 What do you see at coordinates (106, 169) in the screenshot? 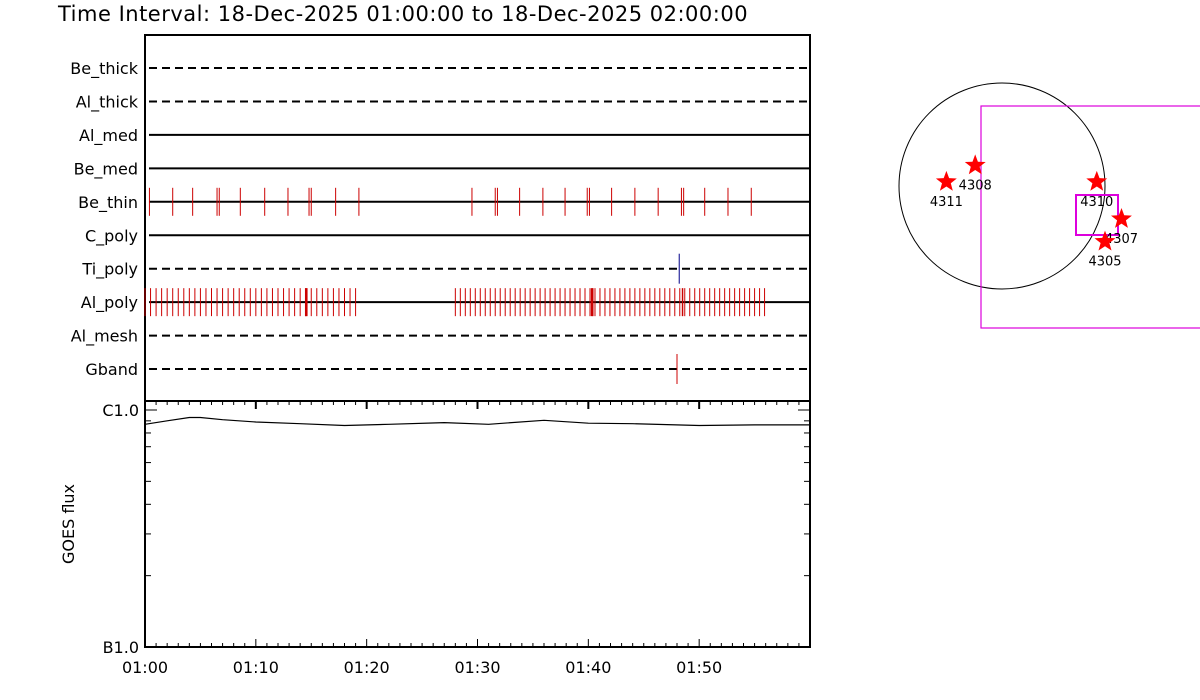
I see `row-label: Be_med` at bounding box center [106, 169].